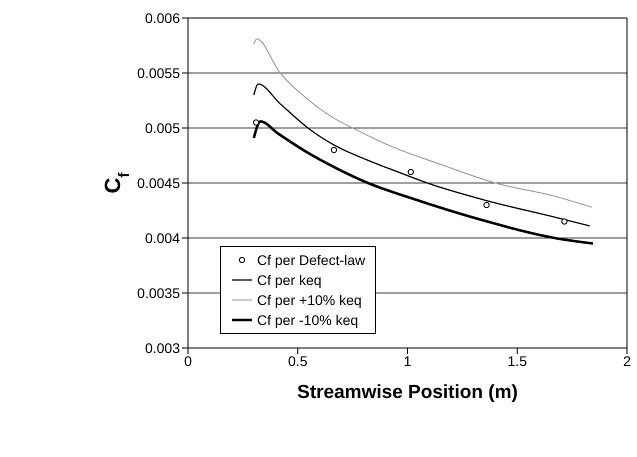 This screenshot has width=637, height=457. I want to click on x-tick-label: 2, so click(627, 360).